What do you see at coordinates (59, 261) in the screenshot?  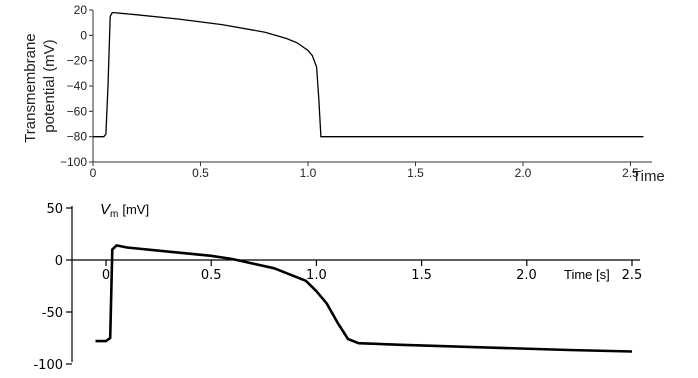 I see `bottom-y-tick-label: 0` at bounding box center [59, 261].